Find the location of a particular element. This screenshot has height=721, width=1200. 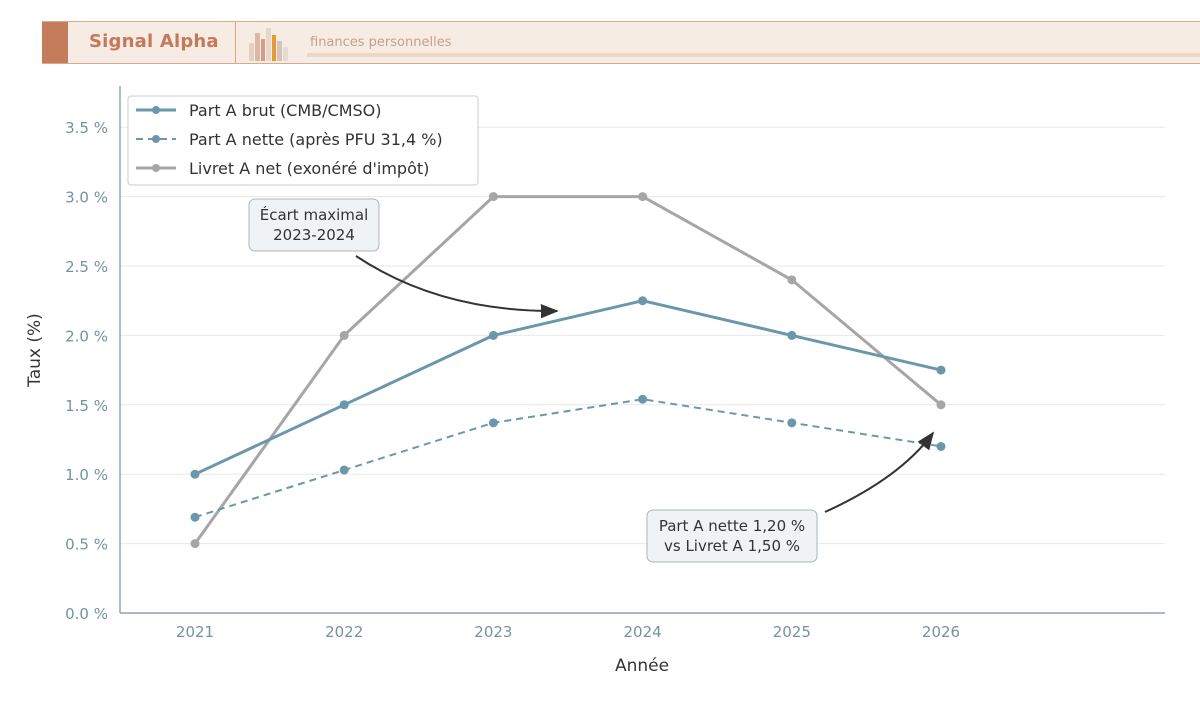

y-tick-label: 3.0 % is located at coordinates (86, 198).